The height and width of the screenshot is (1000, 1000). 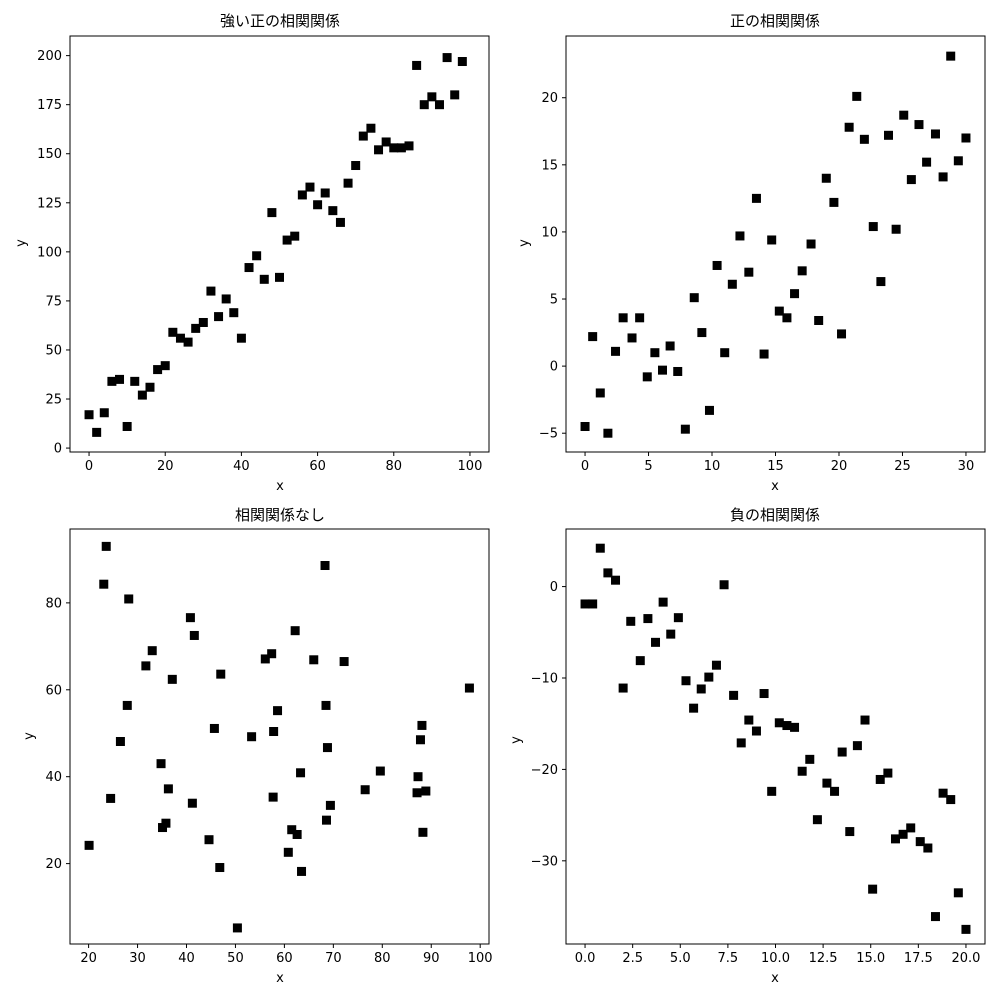 What do you see at coordinates (870, 958) in the screenshot?
I see `x-tick-label: 15.0` at bounding box center [870, 958].